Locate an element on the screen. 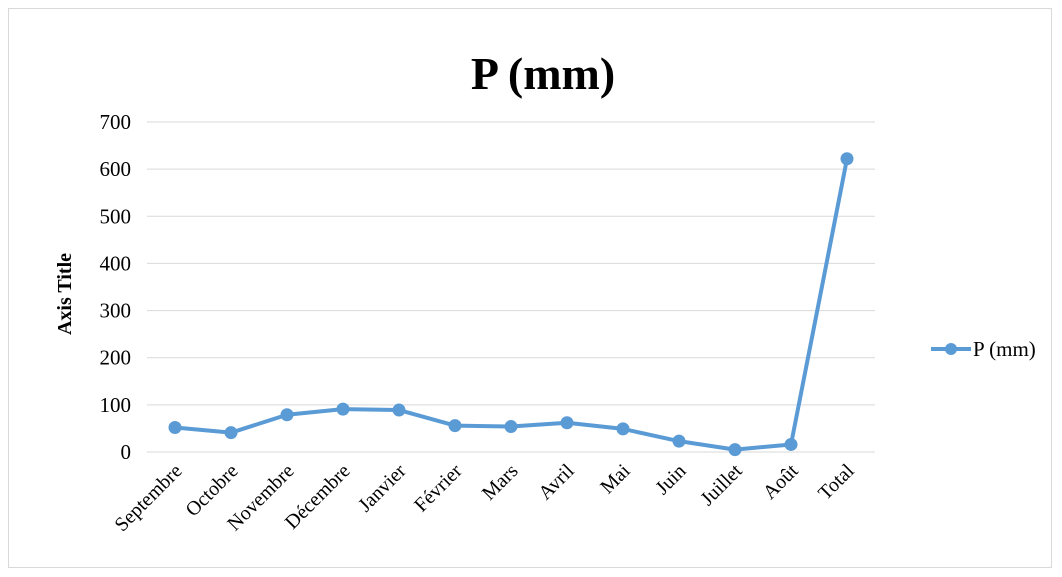 Image resolution: width=1062 pixels, height=577 pixels. x-tick-label: Avril is located at coordinates (556, 482).